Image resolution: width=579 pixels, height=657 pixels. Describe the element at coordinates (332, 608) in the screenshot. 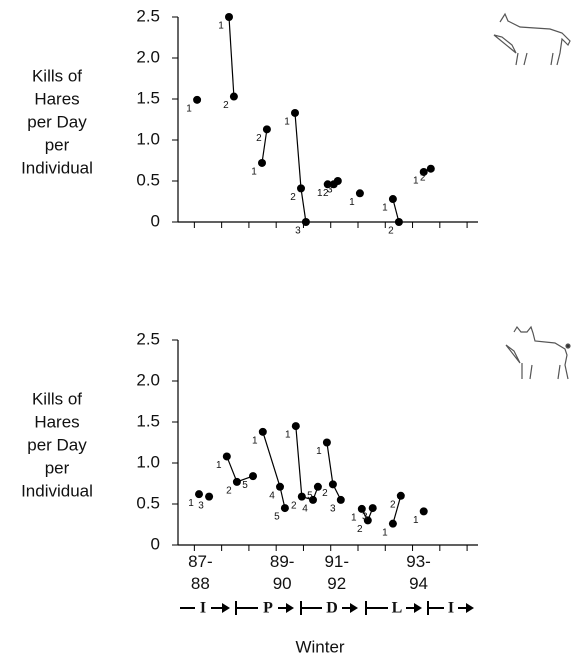

I see `phase-label: D` at that location.